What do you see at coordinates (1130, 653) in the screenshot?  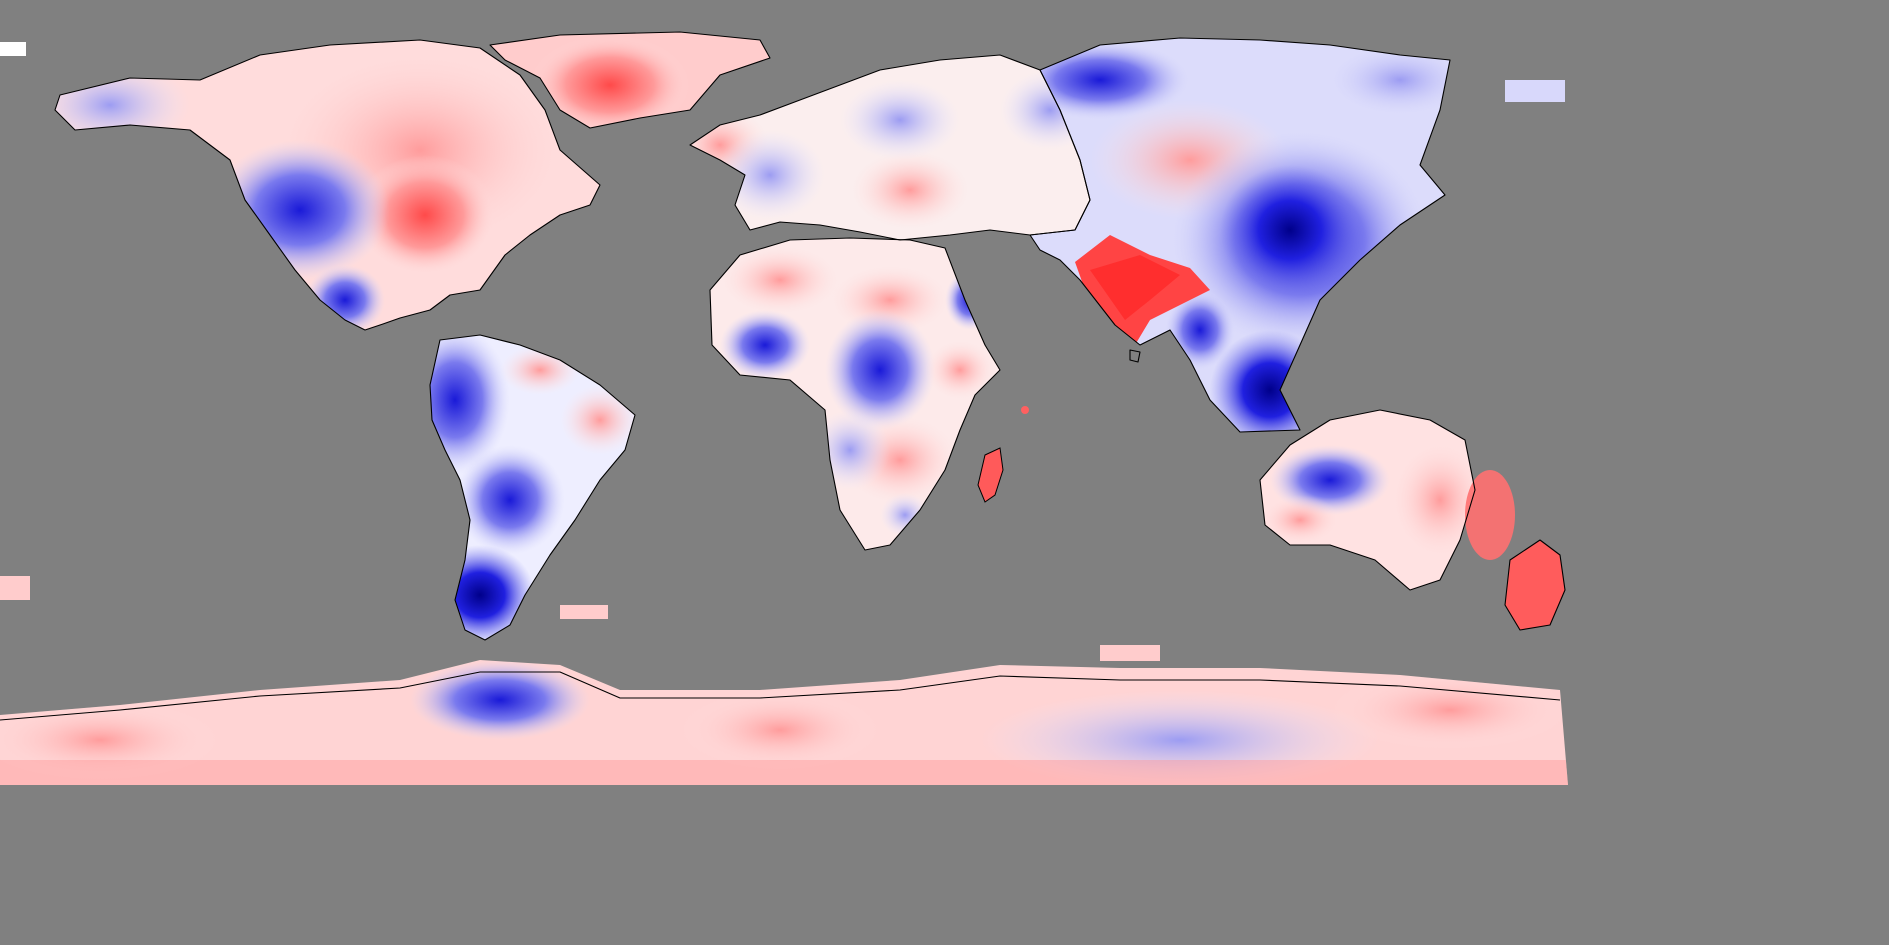 I see `fragment-southern-ocean` at bounding box center [1130, 653].